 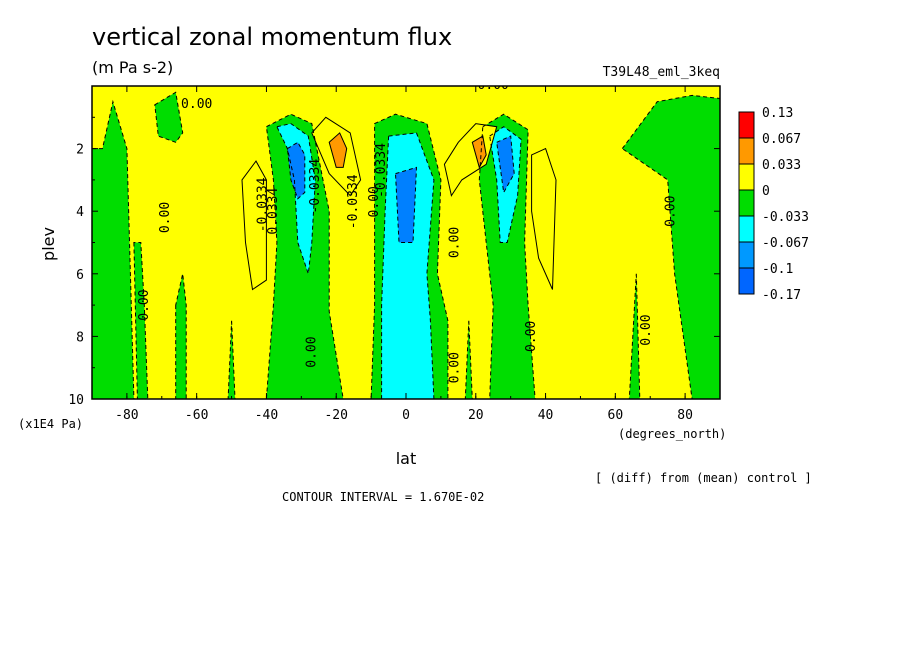 What do you see at coordinates (266, 415) in the screenshot?
I see `x-tick-label: -40` at bounding box center [266, 415].